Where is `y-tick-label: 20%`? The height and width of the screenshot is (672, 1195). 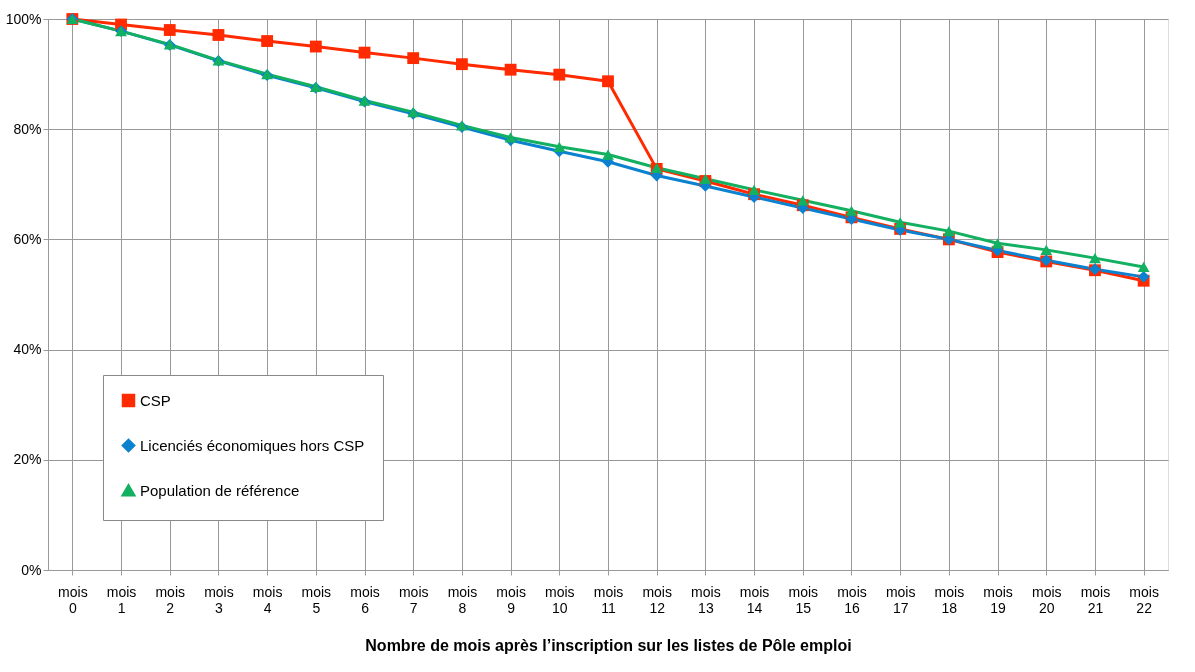
y-tick-label: 20% is located at coordinates (27, 459).